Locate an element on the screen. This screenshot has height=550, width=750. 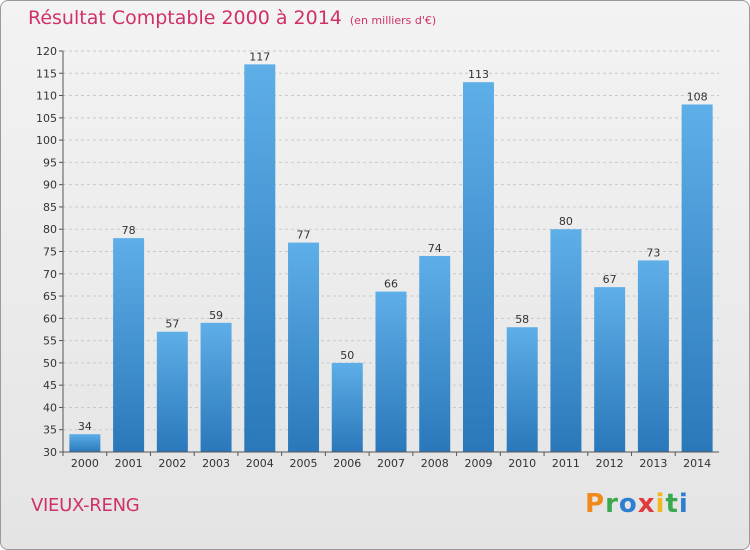
x-tick-label: 2001 is located at coordinates (129, 463).